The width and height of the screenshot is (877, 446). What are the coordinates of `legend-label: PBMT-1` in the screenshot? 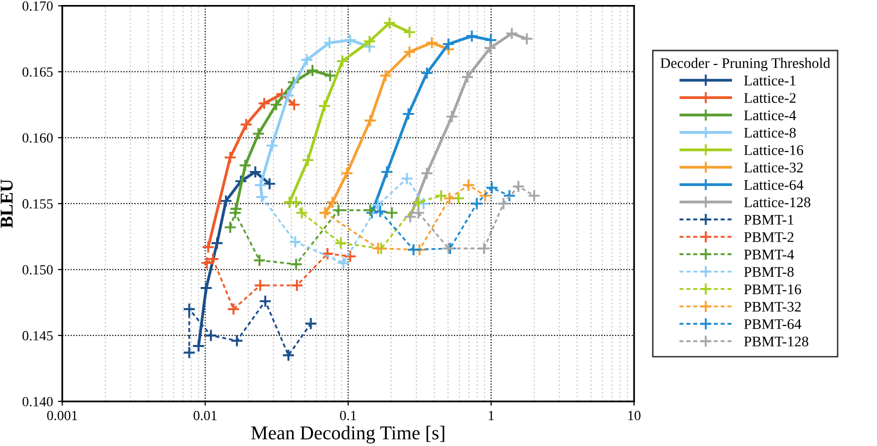 It's located at (769, 219).